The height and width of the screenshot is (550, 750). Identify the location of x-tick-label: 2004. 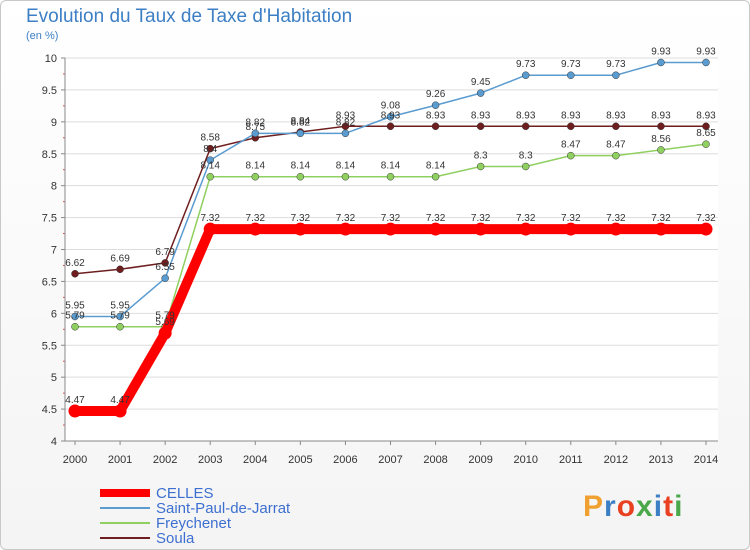
(255, 460).